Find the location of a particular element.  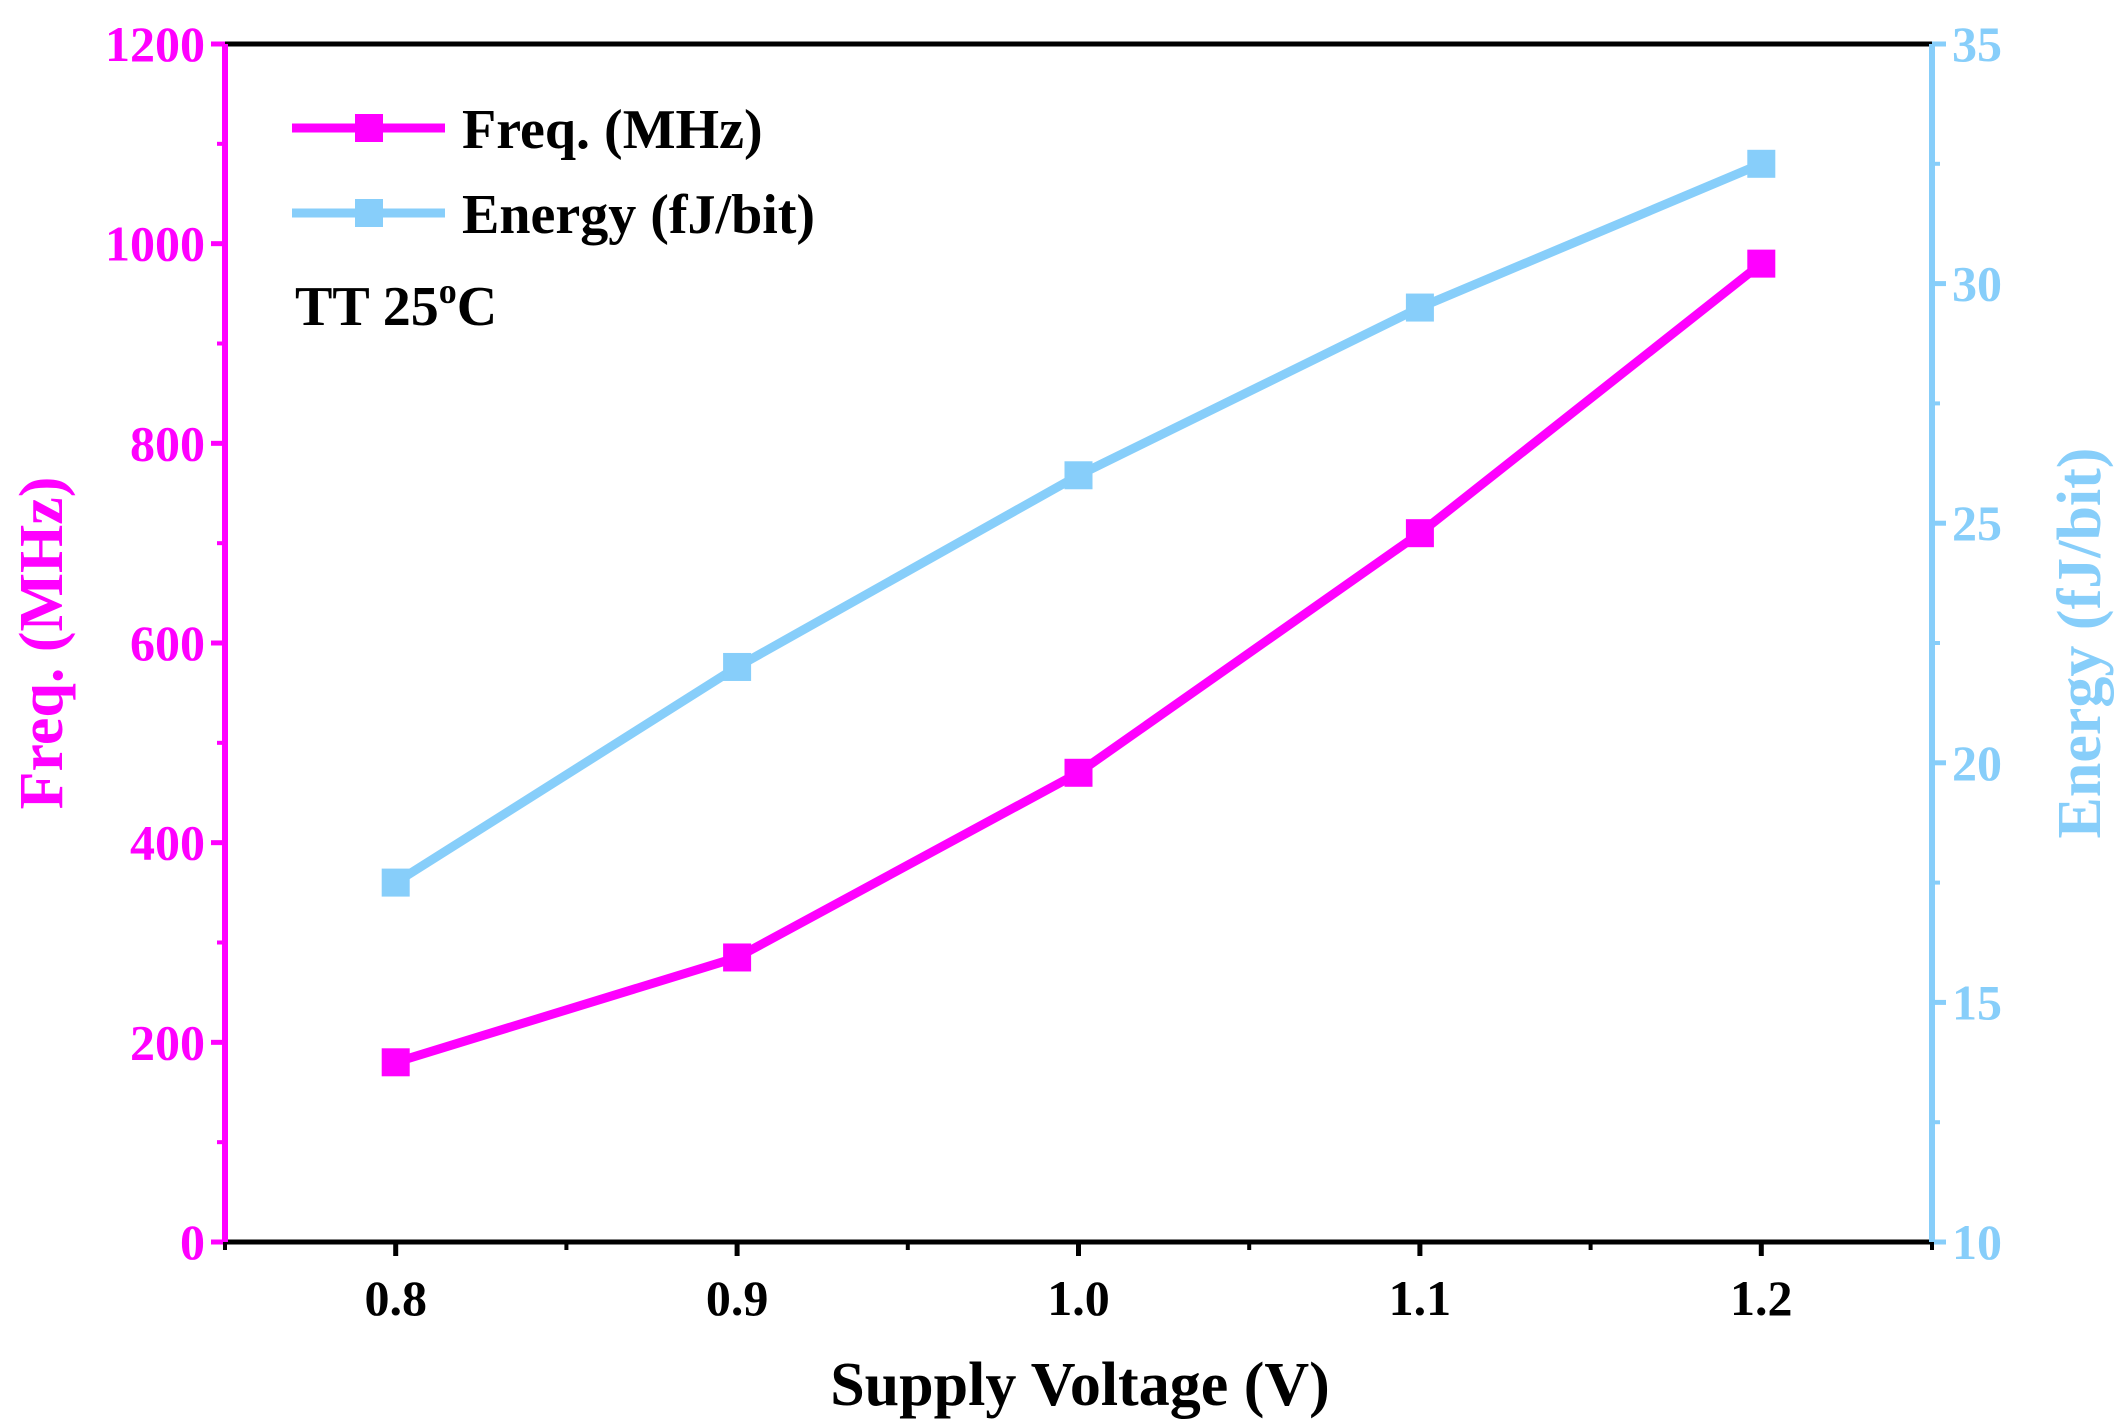

condition-annotation: TT 25oC is located at coordinates (396, 304).